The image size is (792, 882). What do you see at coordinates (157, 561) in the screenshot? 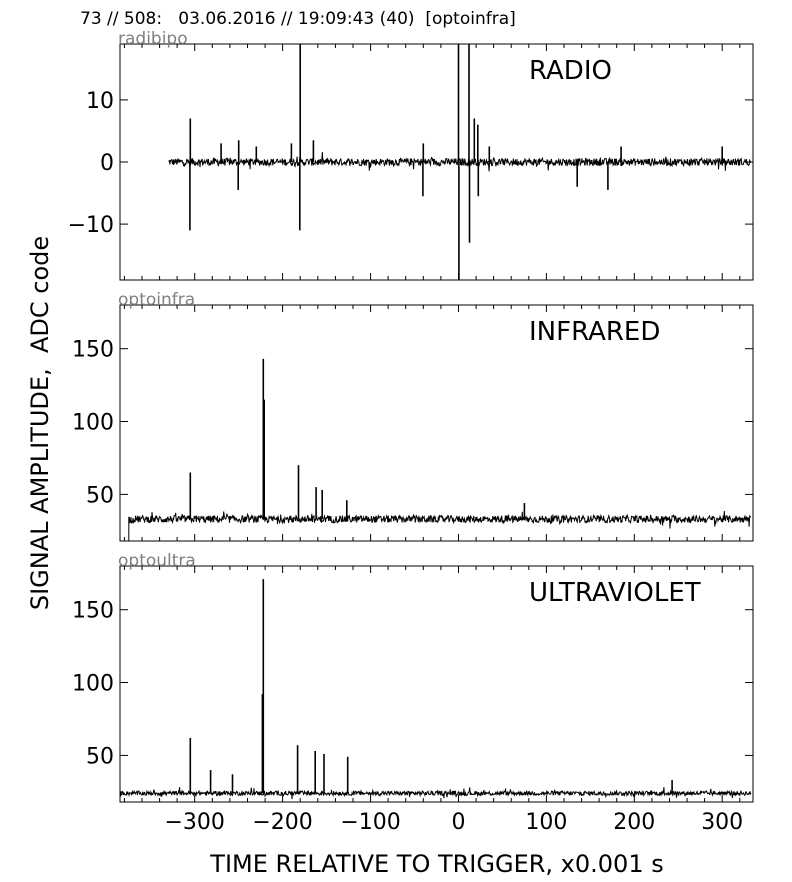
I see `channel-tag: optoultra` at bounding box center [157, 561].